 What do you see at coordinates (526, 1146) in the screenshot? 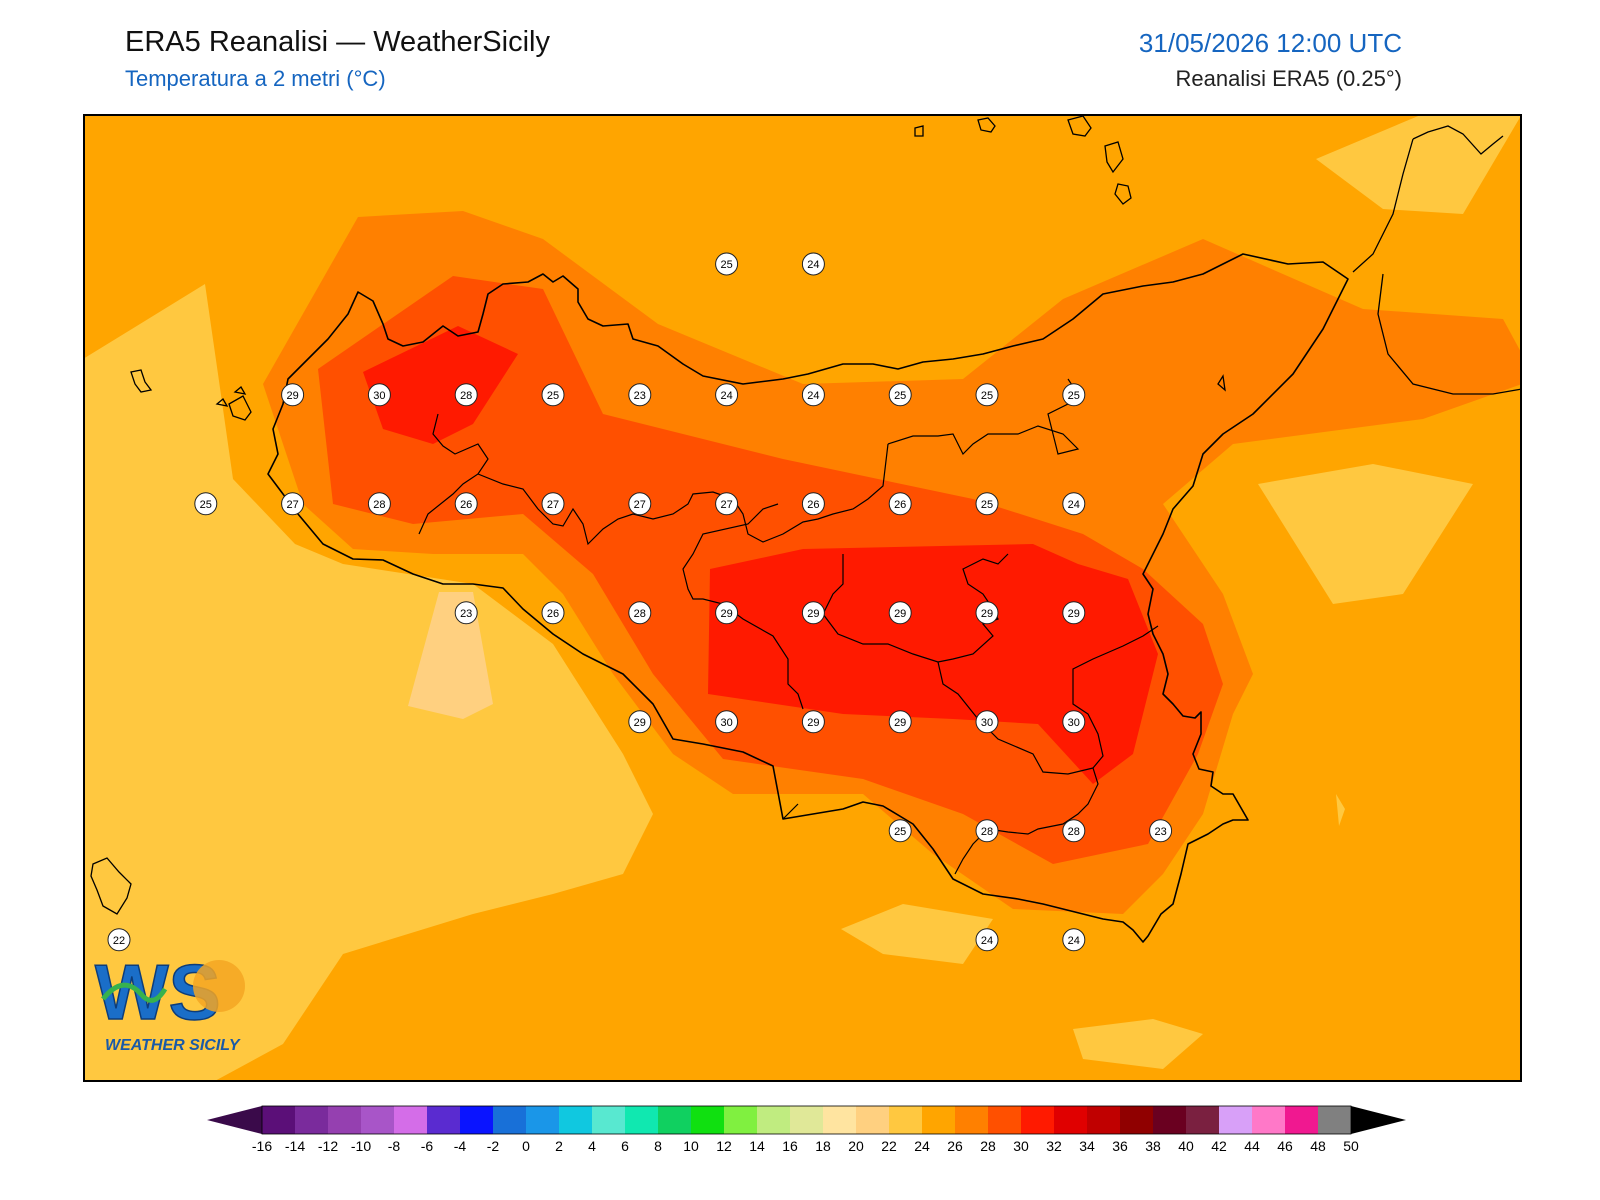
I see `colorbar-tick-label: 0` at bounding box center [526, 1146].